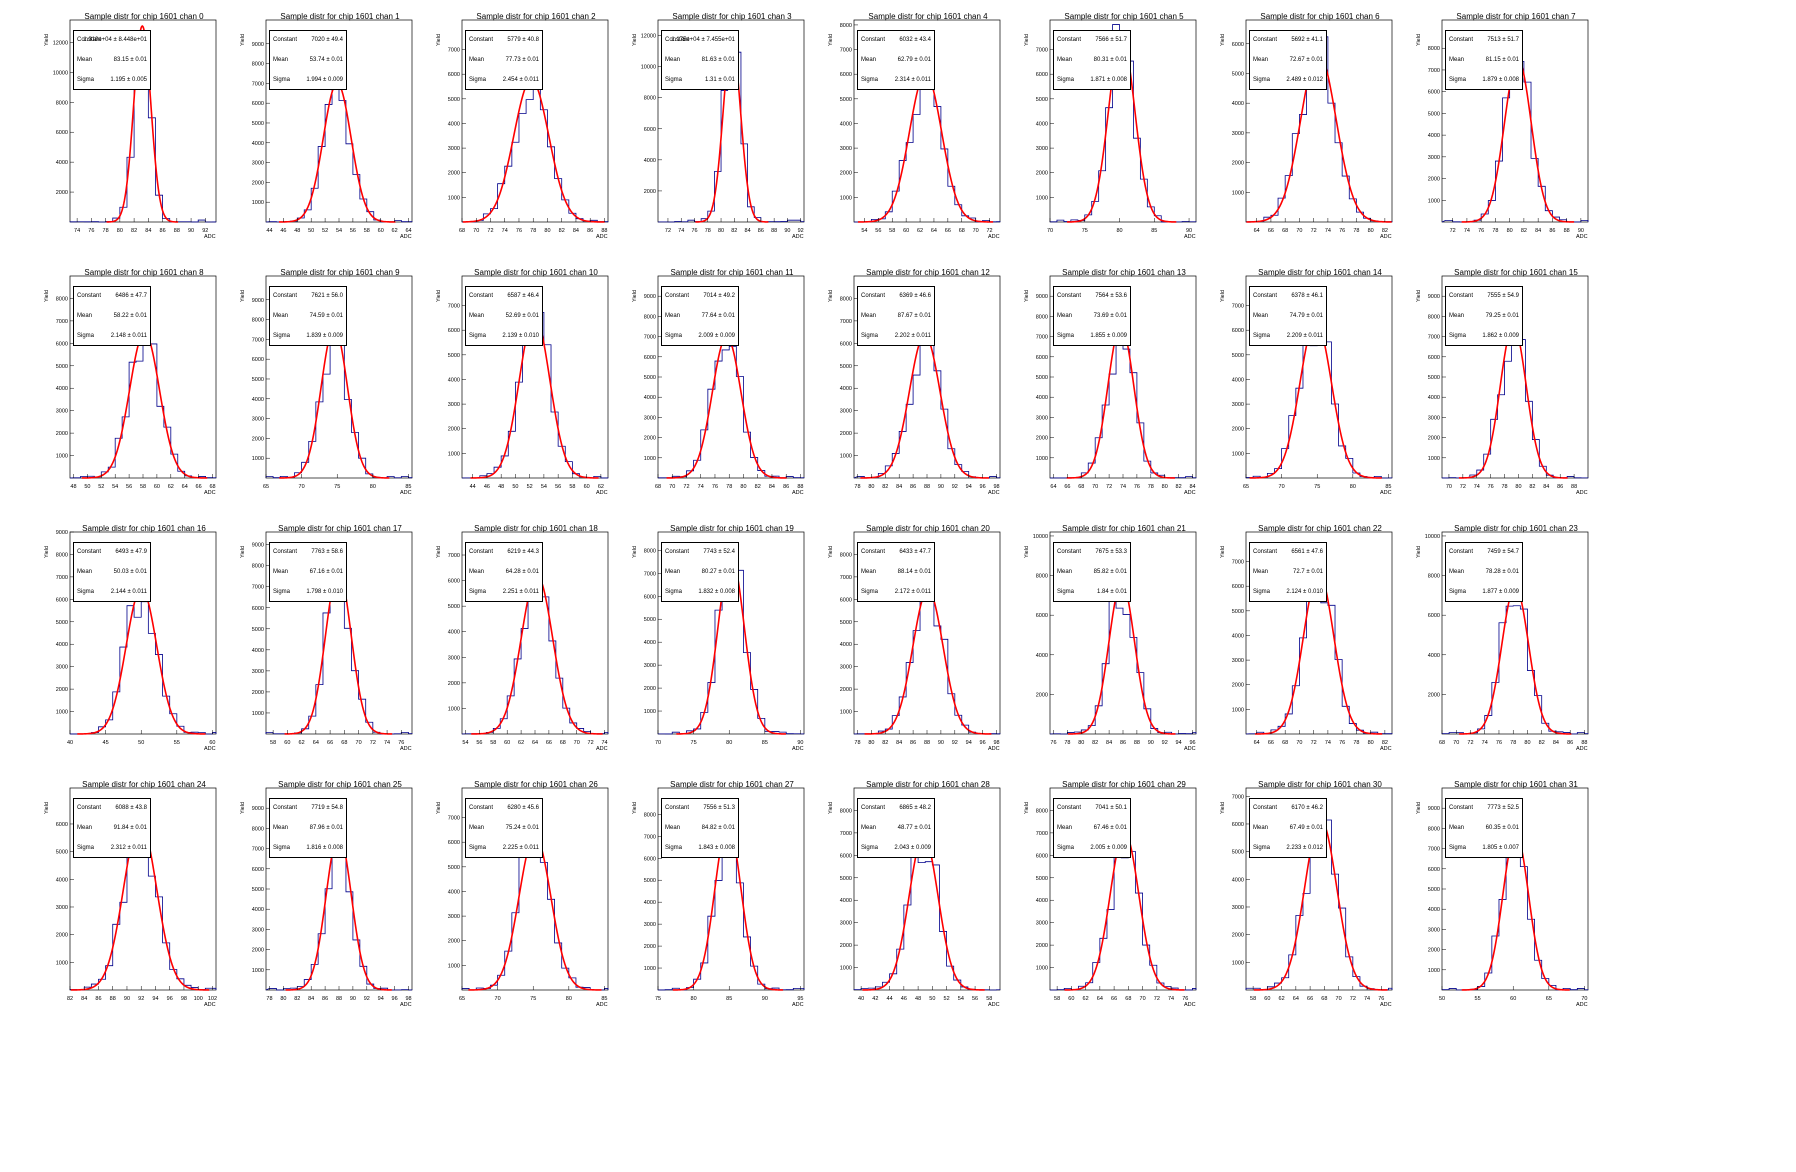 Image resolution: width=1796 pixels, height=1172 pixels. Describe the element at coordinates (1484, 62) in the screenshot. I see `stat-row: Mean 81.15 ± 0.01` at that location.